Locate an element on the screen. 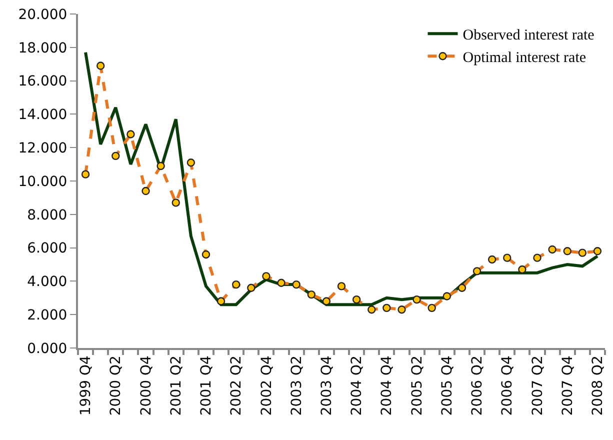 The width and height of the screenshot is (613, 440). legend-label: Observed interest rate is located at coordinates (528, 35).